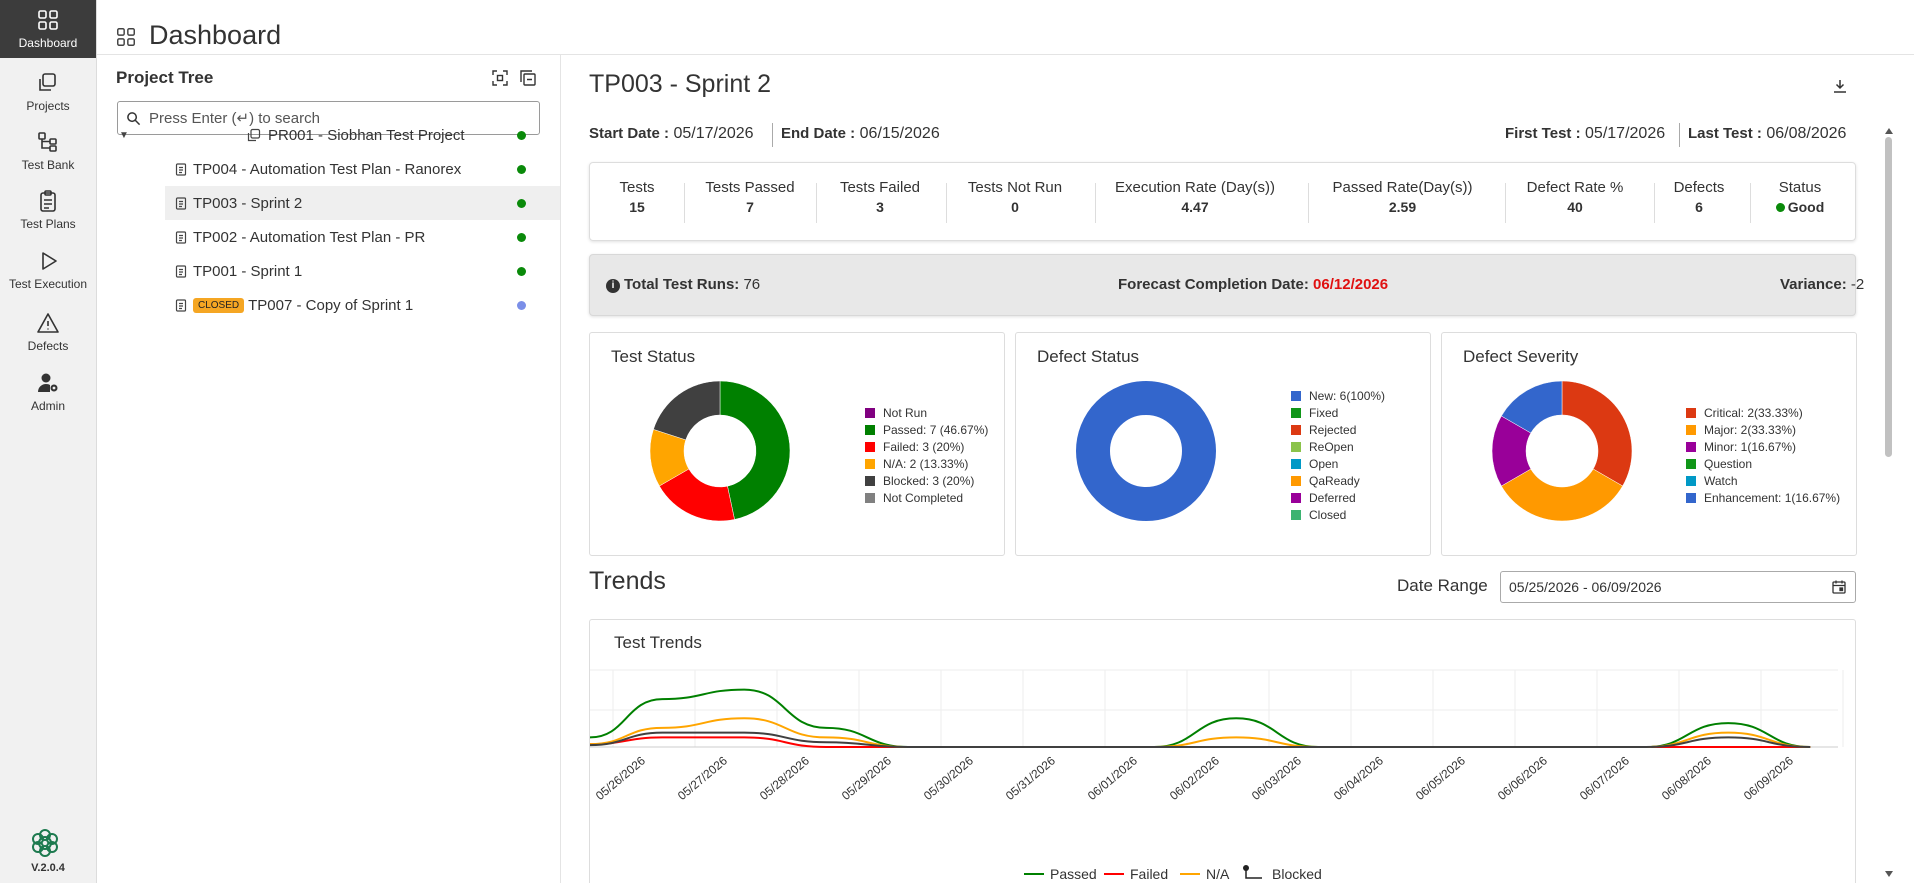 This screenshot has width=1914, height=883. Describe the element at coordinates (620, 778) in the screenshot. I see `x-tick-label: 05/26/2026` at that location.